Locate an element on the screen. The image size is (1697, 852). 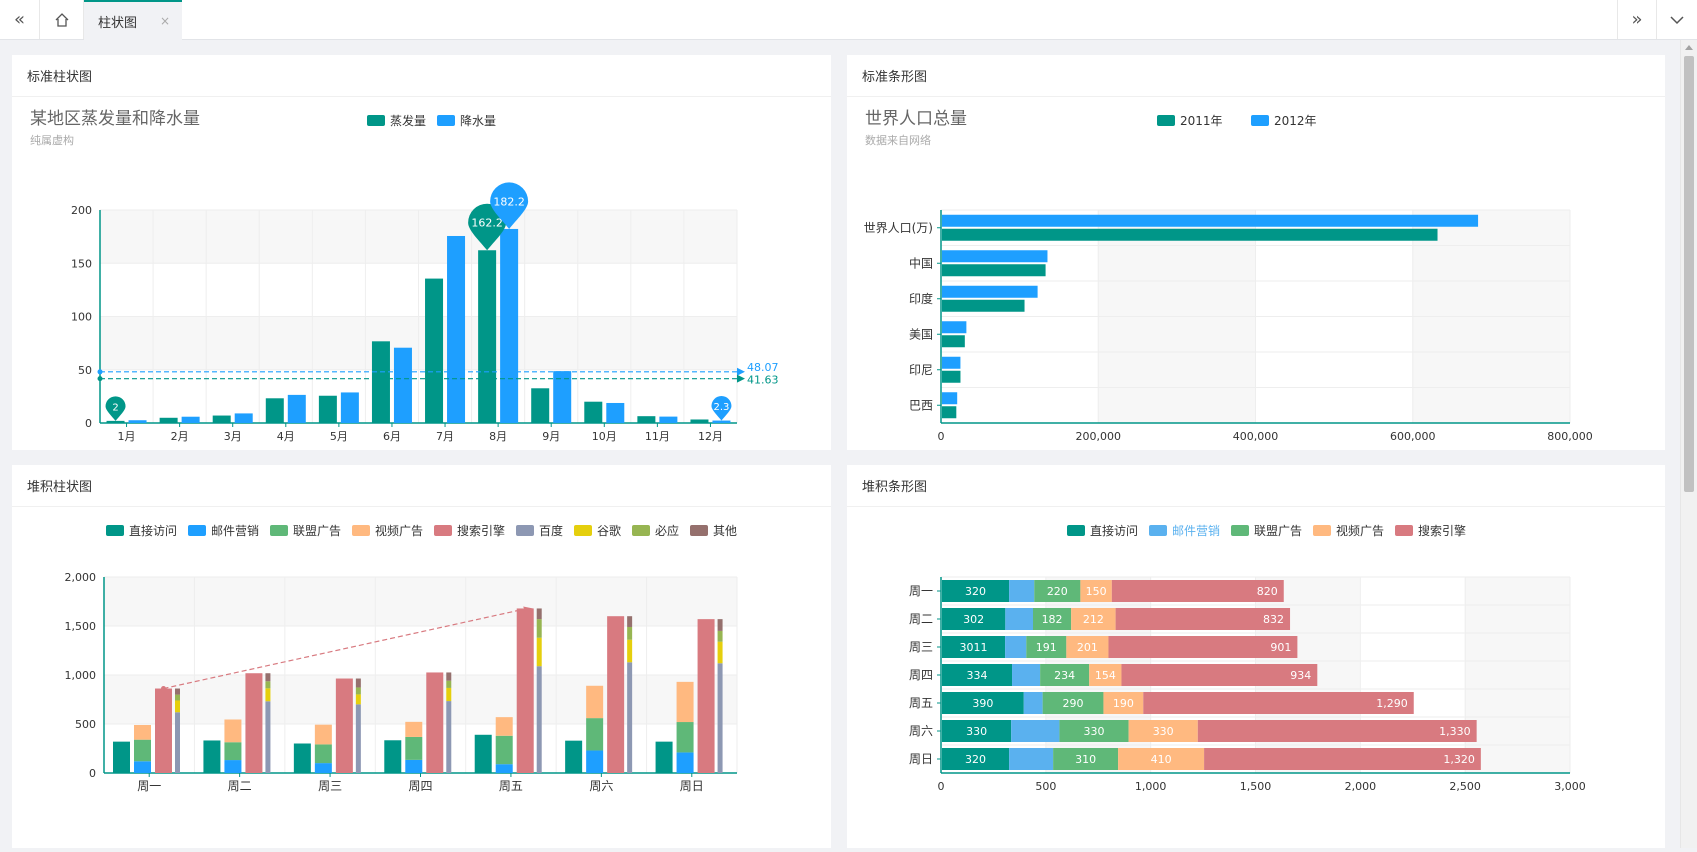
data-label: 150 is located at coordinates (1096, 591).